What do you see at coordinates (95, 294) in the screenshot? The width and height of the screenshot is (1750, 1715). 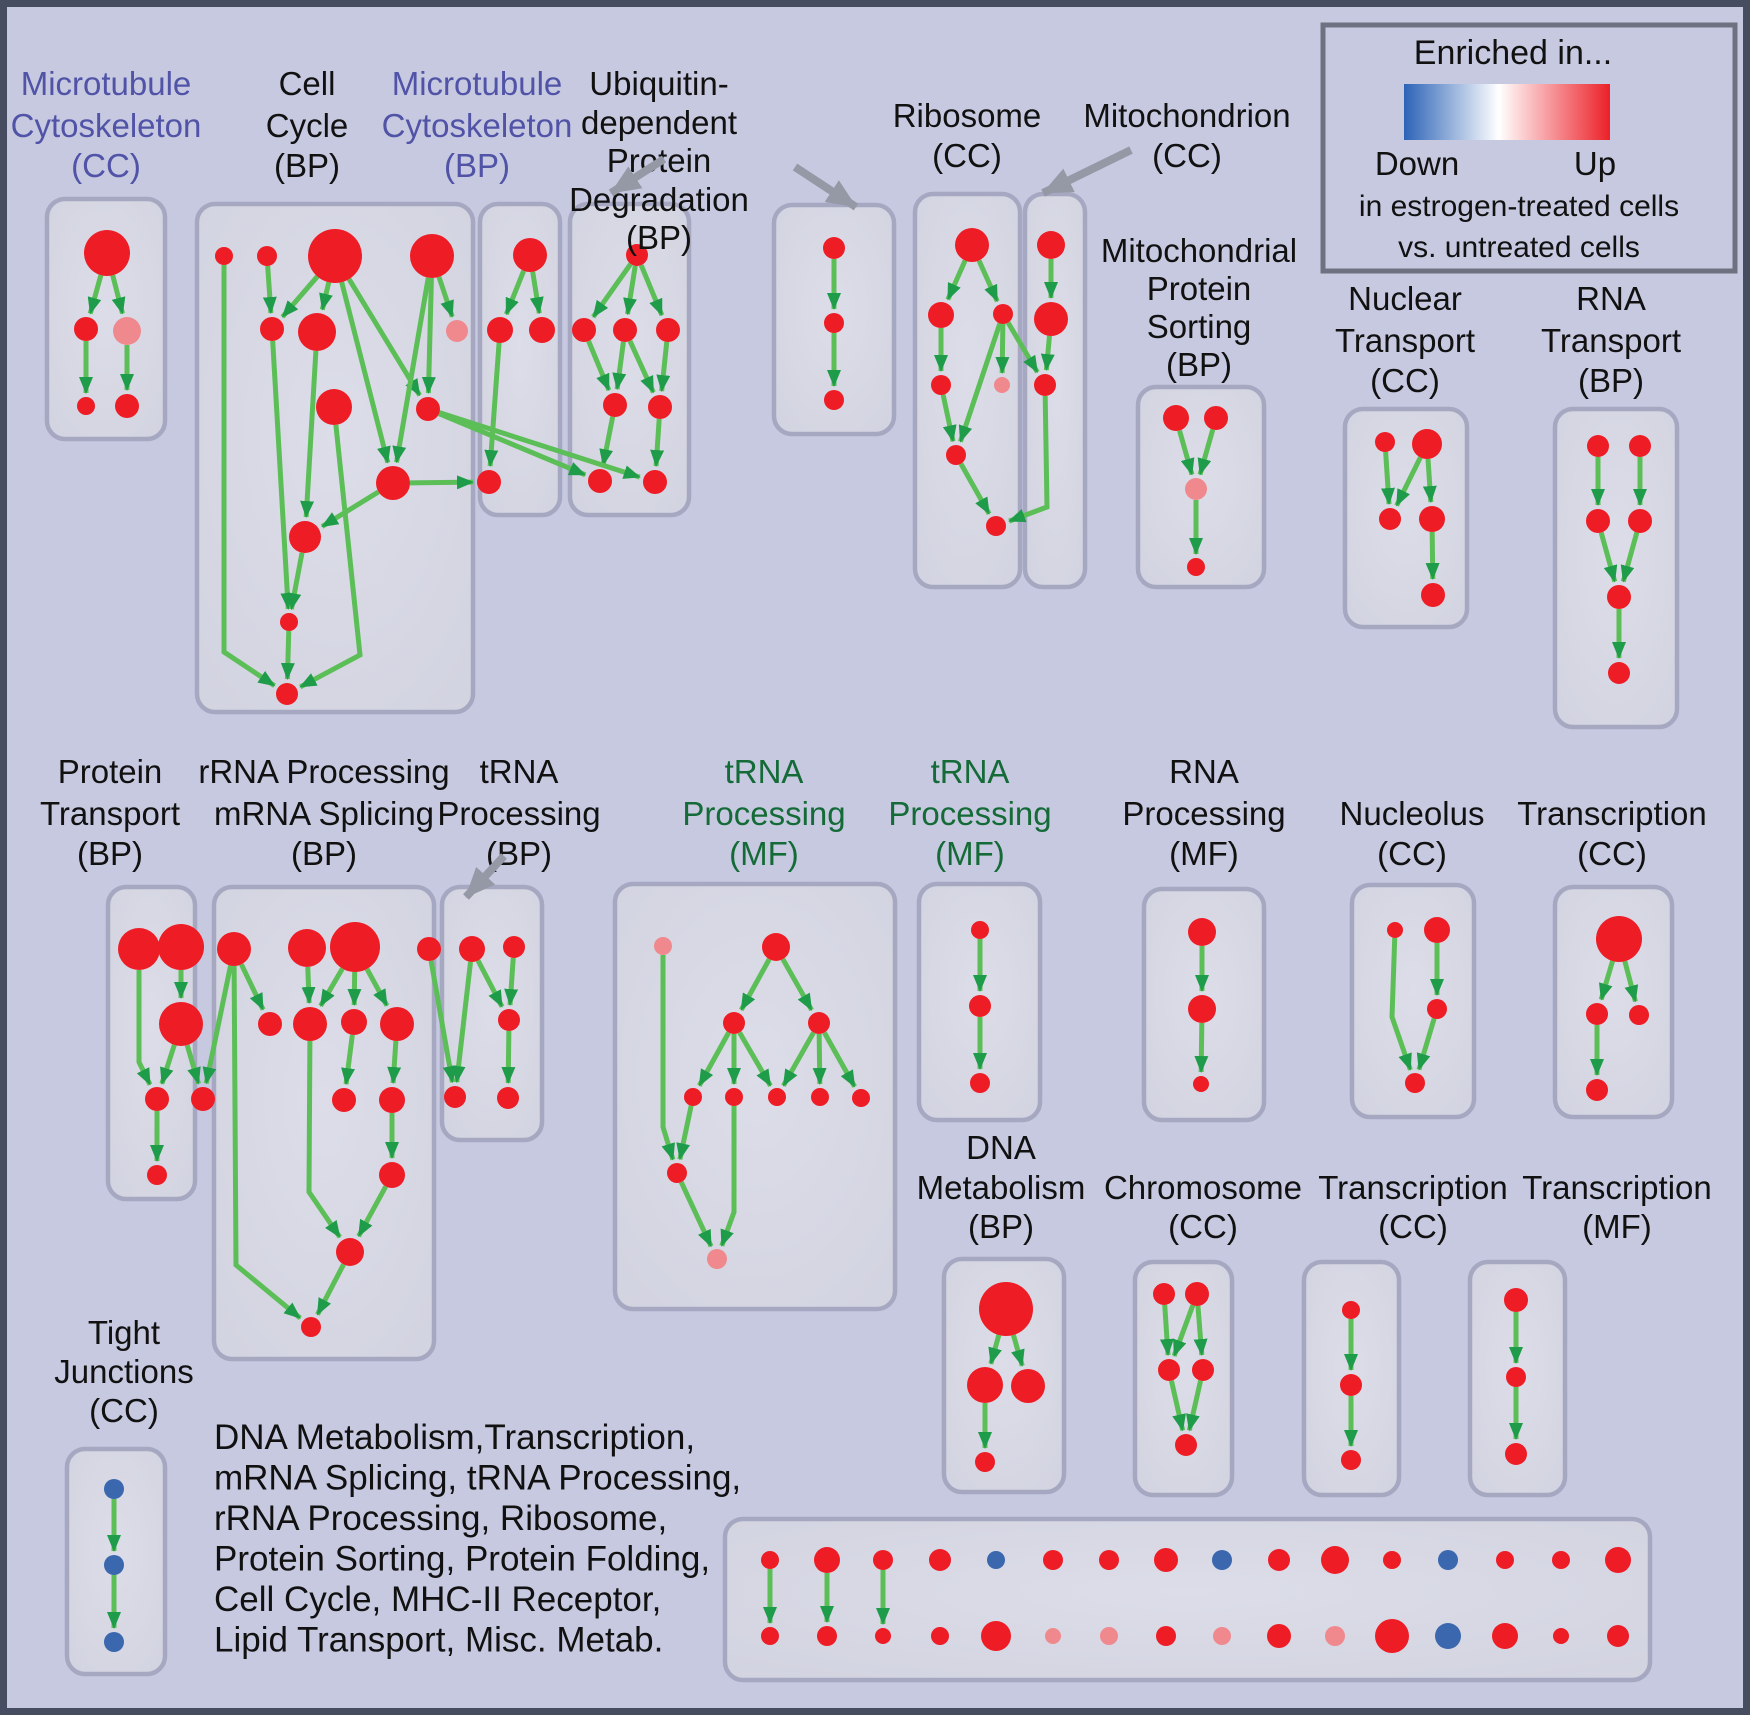 I see `edge-microtubule-cc` at bounding box center [95, 294].